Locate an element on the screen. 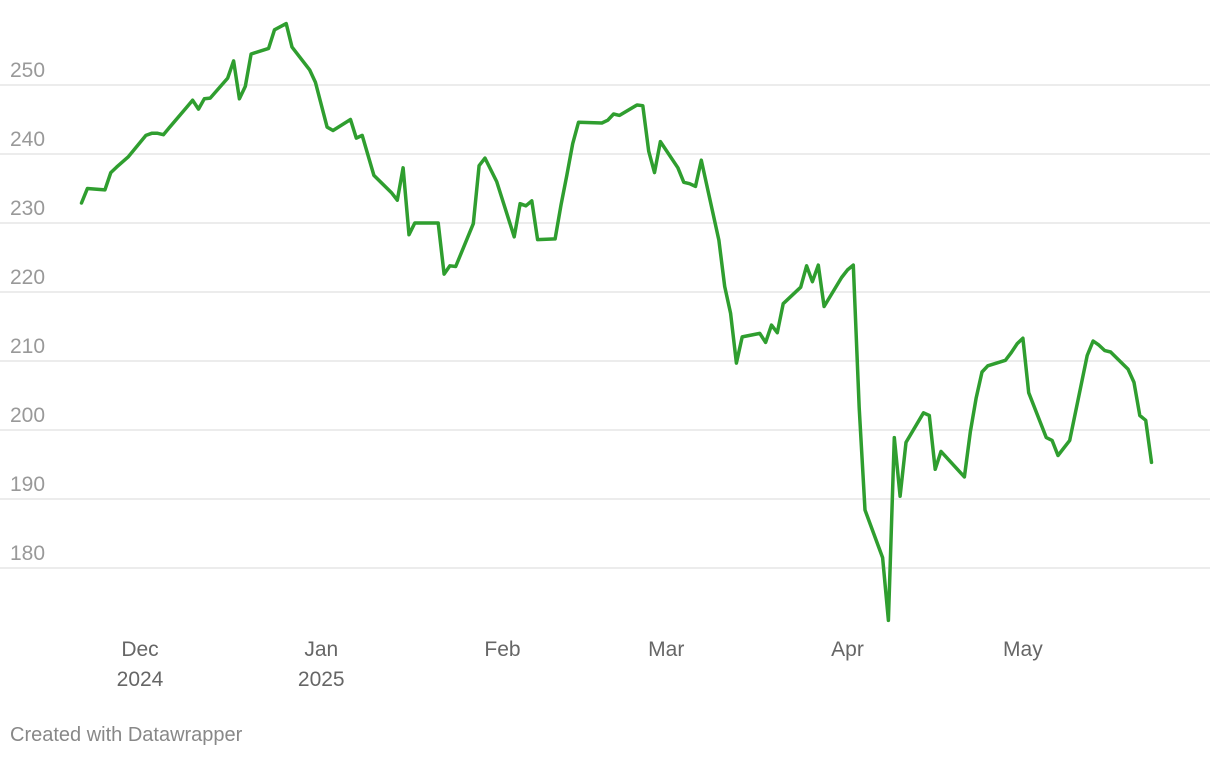 The height and width of the screenshot is (760, 1220). y-tick-label: 220 is located at coordinates (27, 277).